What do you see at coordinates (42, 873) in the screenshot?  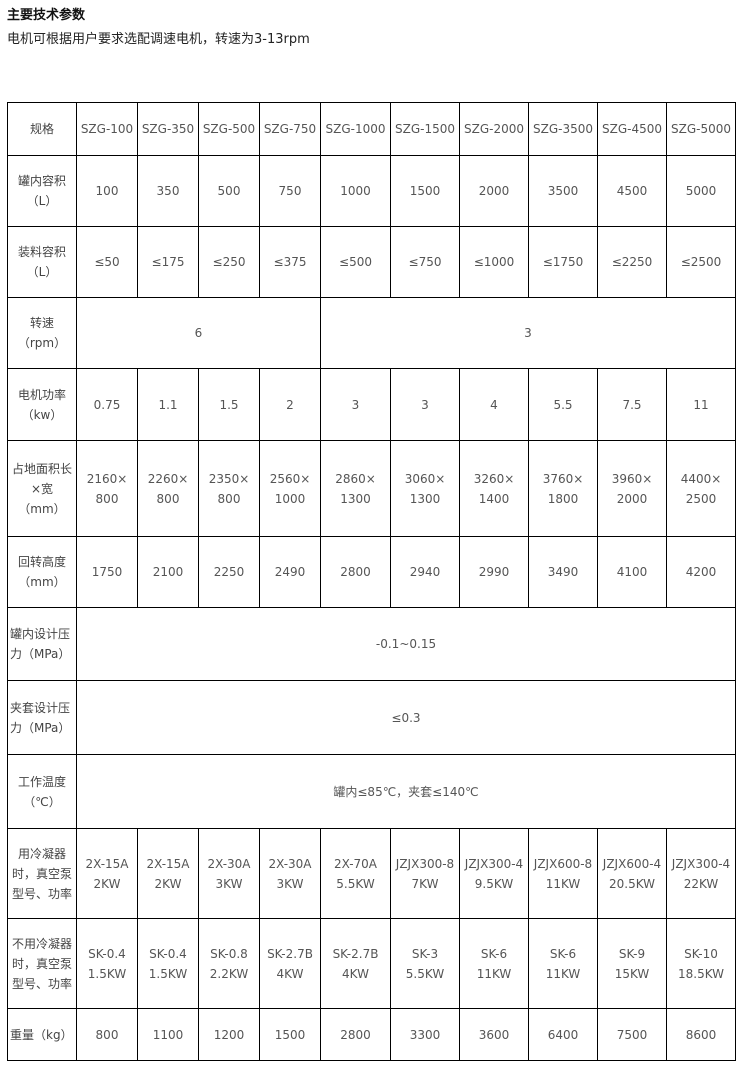 I see `row-label: 用冷凝器 时，真空泵 型号、功率` at bounding box center [42, 873].